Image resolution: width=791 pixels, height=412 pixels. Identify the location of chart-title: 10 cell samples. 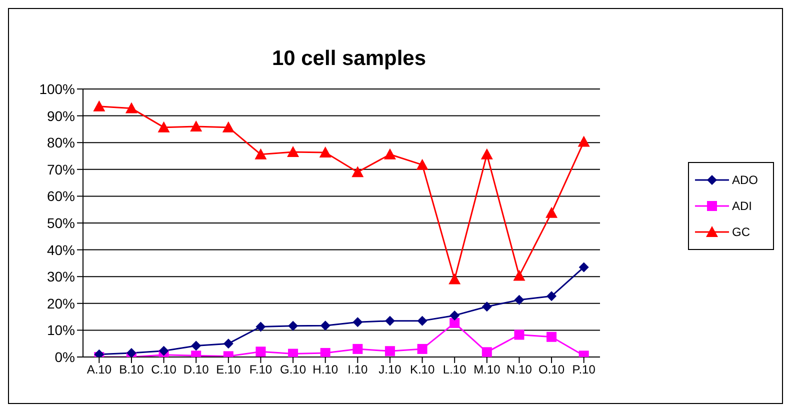
(349, 59).